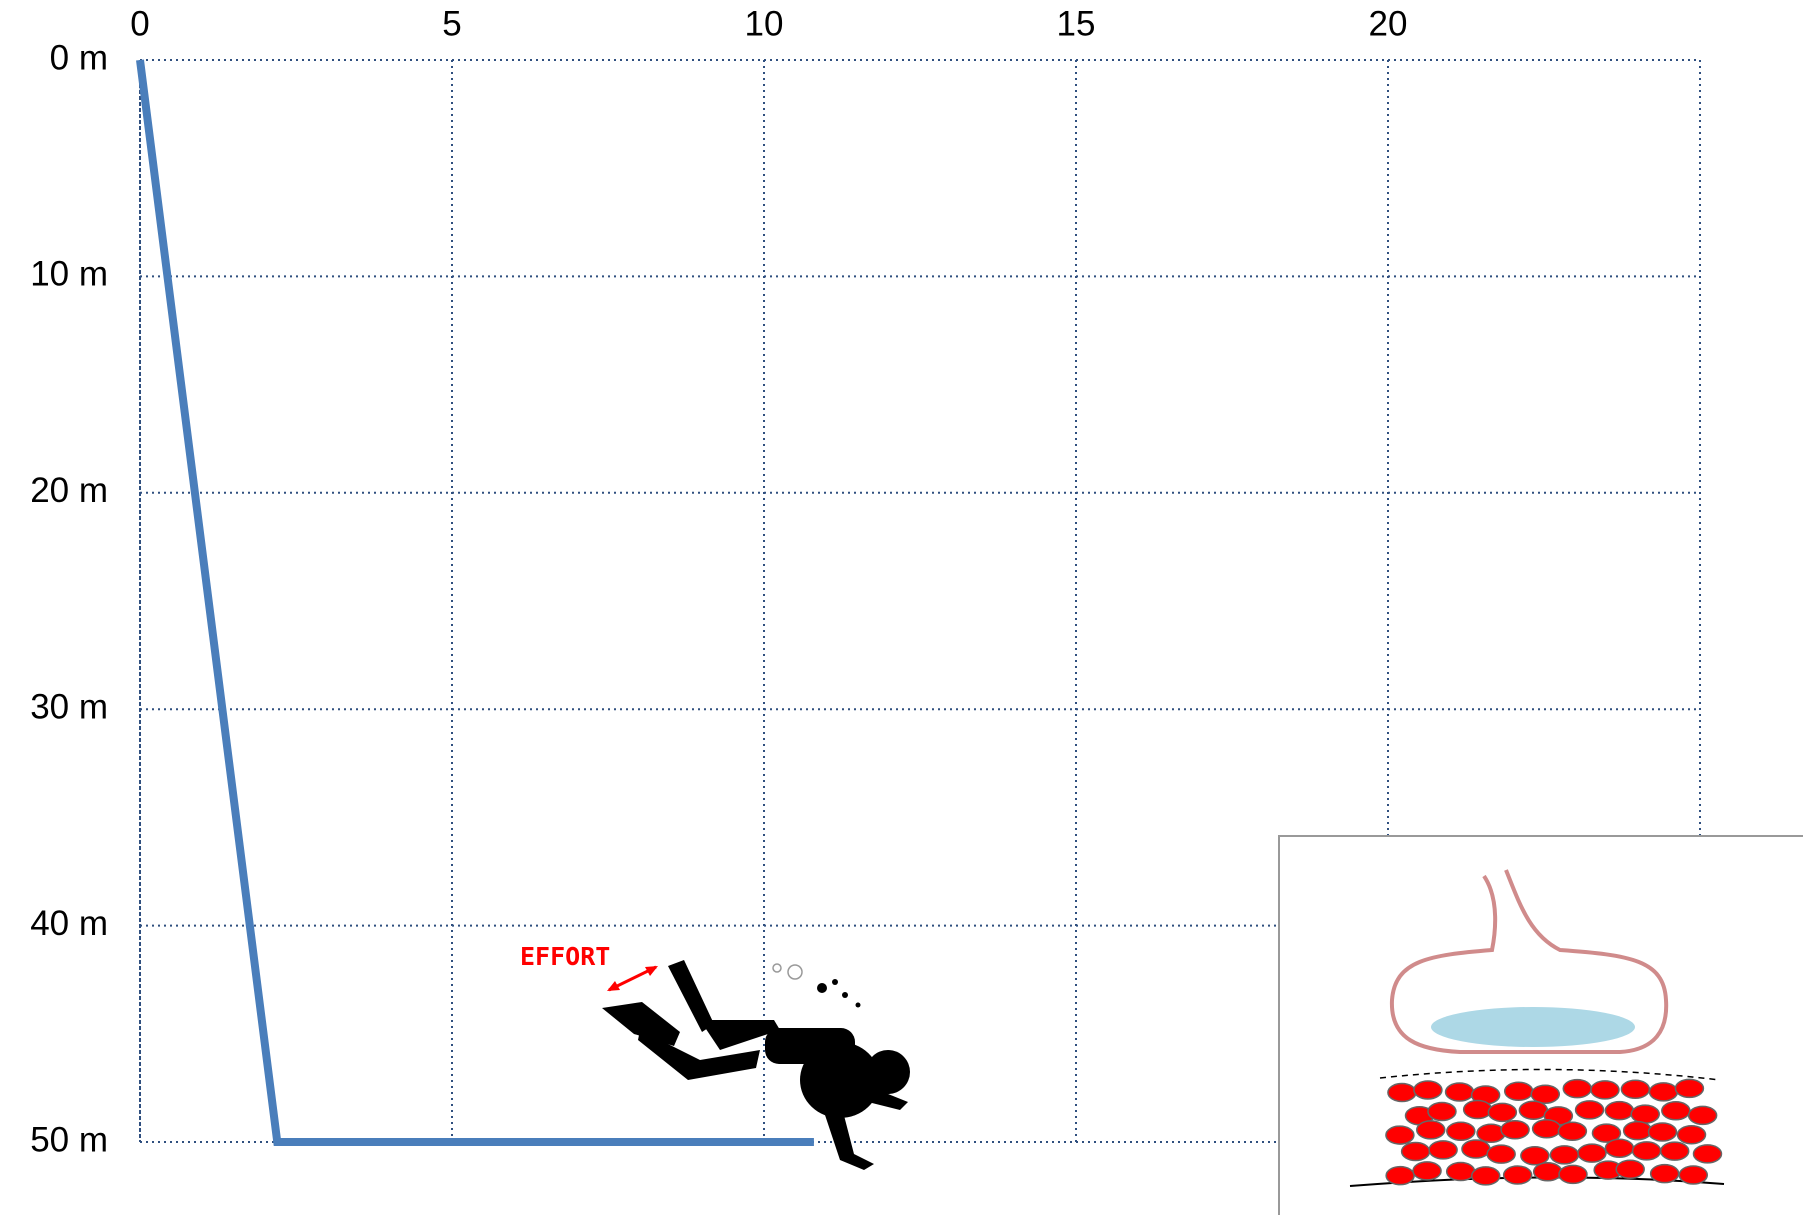  I want to click on inset, so click(1540, 1025).